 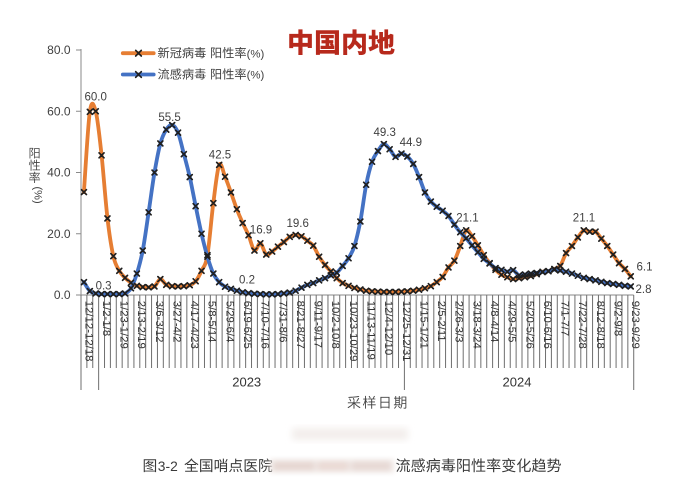 I want to click on svg-text: 12/4-12/10, so click(x=388, y=328).